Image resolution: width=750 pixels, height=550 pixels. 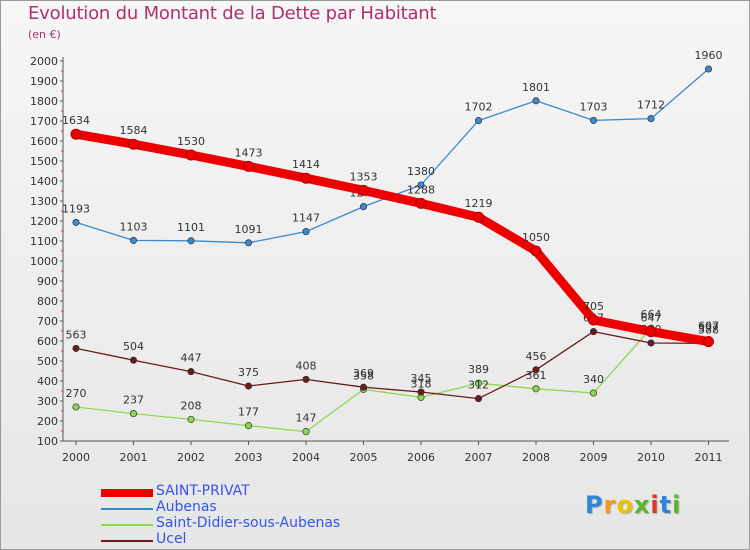 What do you see at coordinates (76, 457) in the screenshot?
I see `x-tick-label: 2000` at bounding box center [76, 457].